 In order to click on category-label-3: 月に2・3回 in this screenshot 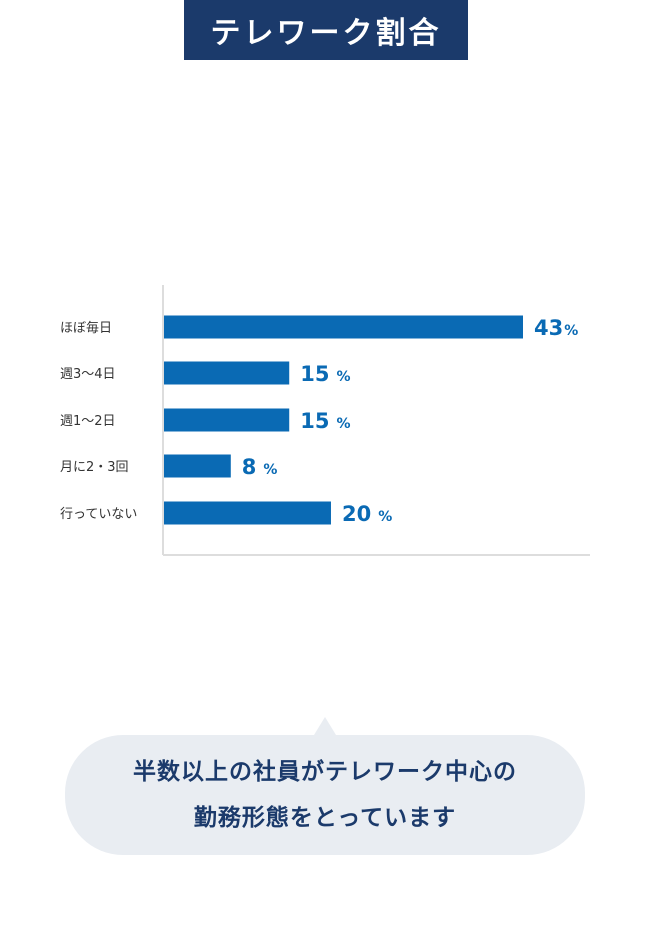, I will do `click(94, 467)`.